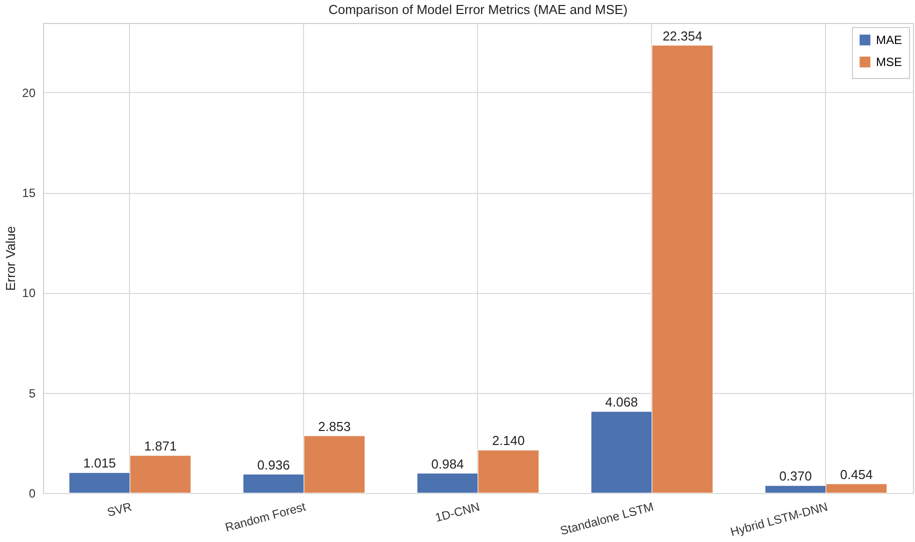 The width and height of the screenshot is (915, 542). What do you see at coordinates (508, 440) in the screenshot?
I see `data-label: 2.140` at bounding box center [508, 440].